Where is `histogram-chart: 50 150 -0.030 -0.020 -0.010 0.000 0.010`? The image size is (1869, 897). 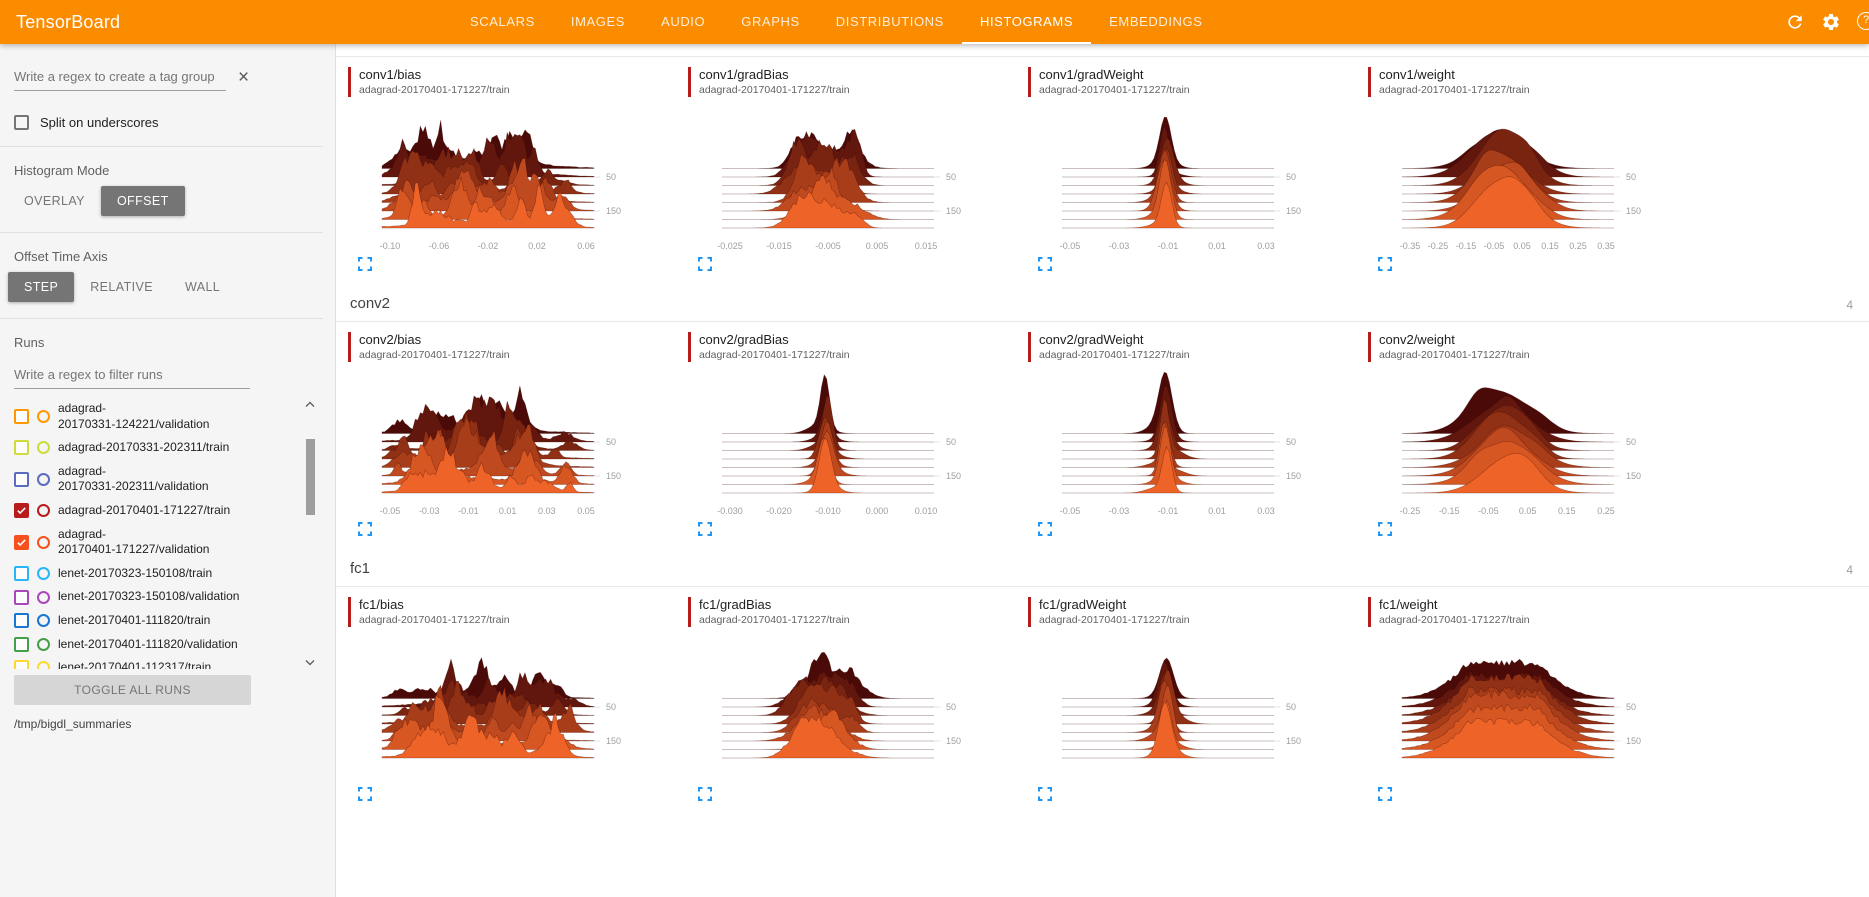 histogram-chart: 50 150 -0.030 -0.020 -0.010 0.000 0.010 is located at coordinates (846, 444).